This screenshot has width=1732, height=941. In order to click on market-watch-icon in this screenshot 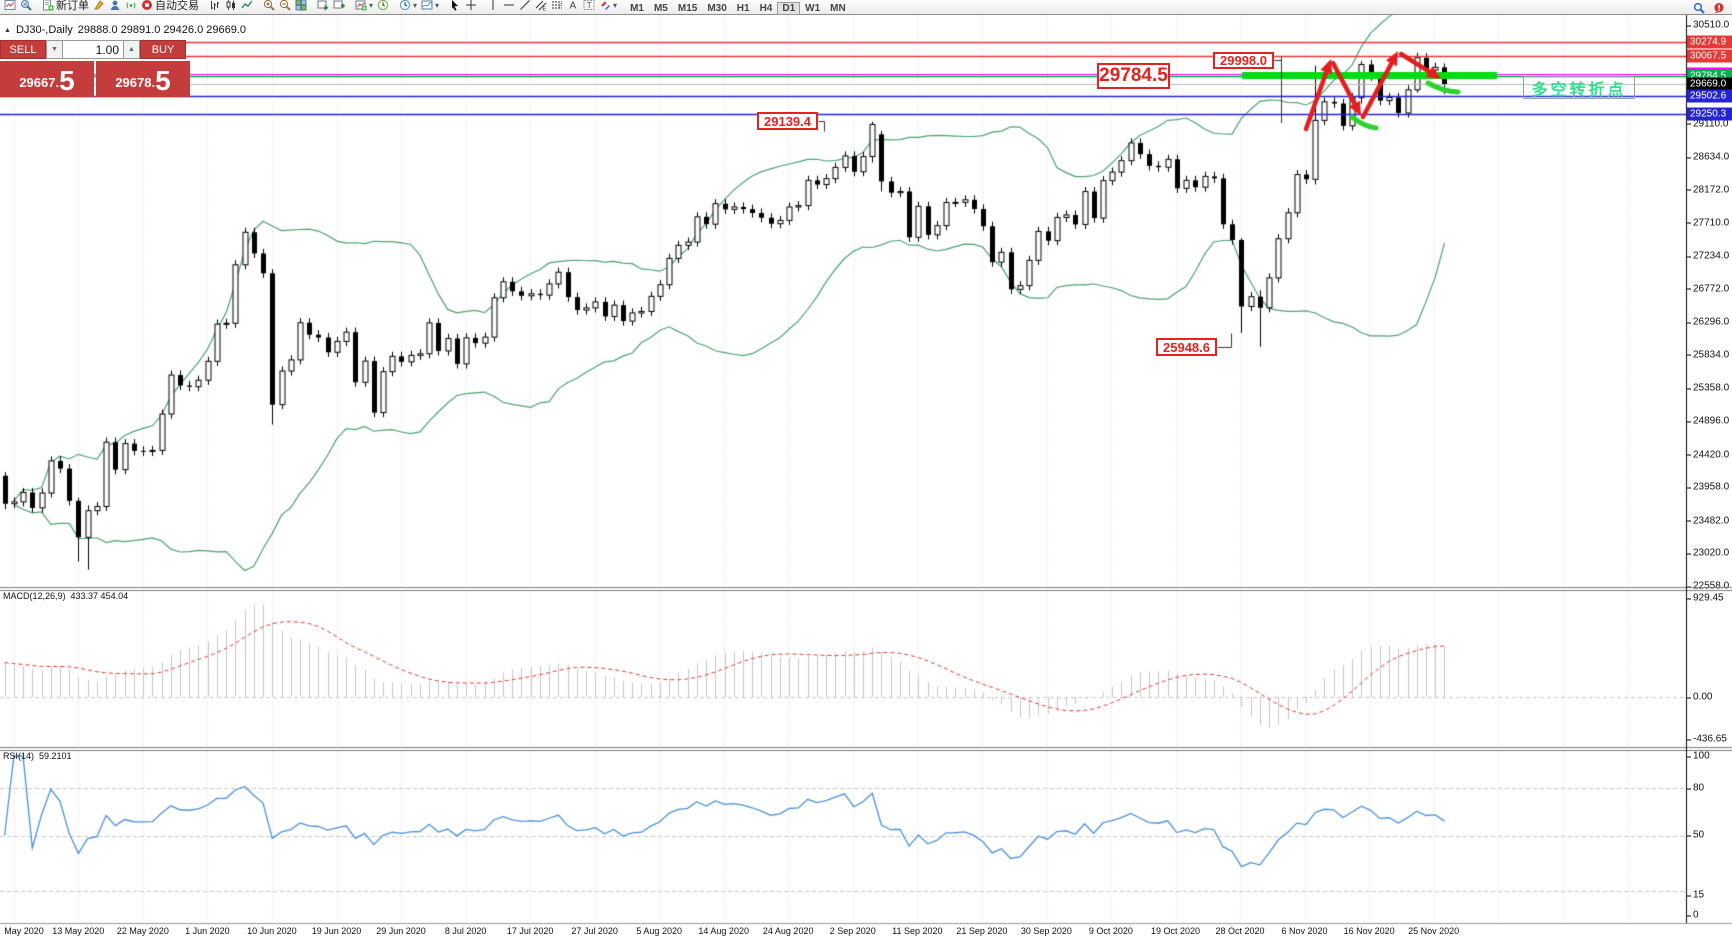, I will do `click(26, 6)`.